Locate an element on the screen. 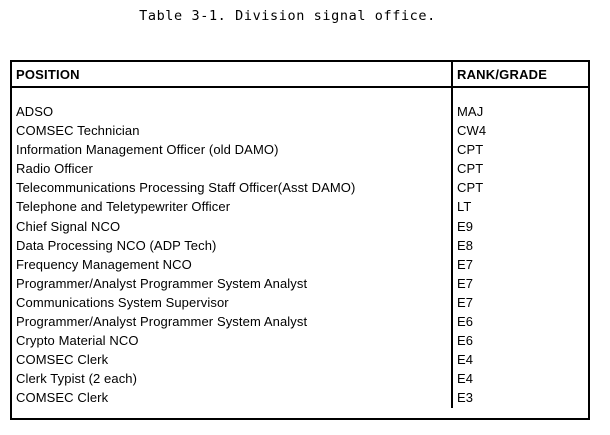 The height and width of the screenshot is (435, 610). position-cell: Communications System Supervisor is located at coordinates (122, 302).